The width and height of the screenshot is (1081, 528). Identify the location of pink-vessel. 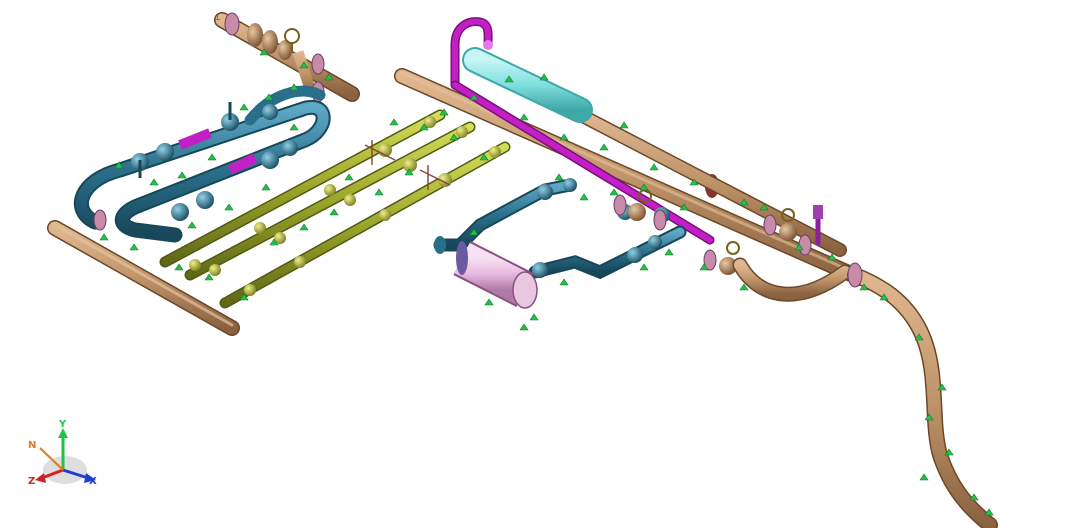
(495, 275).